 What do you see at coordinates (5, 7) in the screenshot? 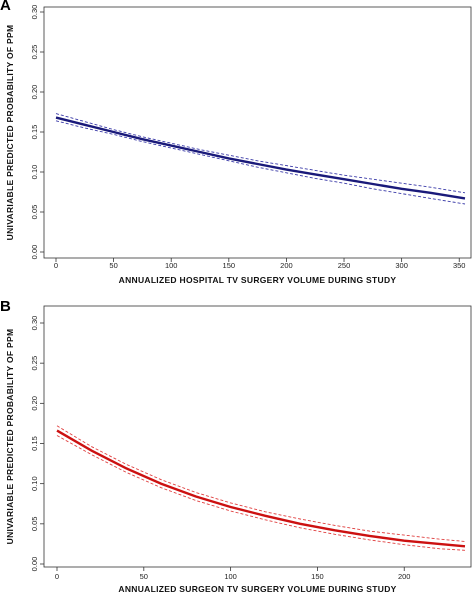
I see `panel-label-a: A` at bounding box center [5, 7].